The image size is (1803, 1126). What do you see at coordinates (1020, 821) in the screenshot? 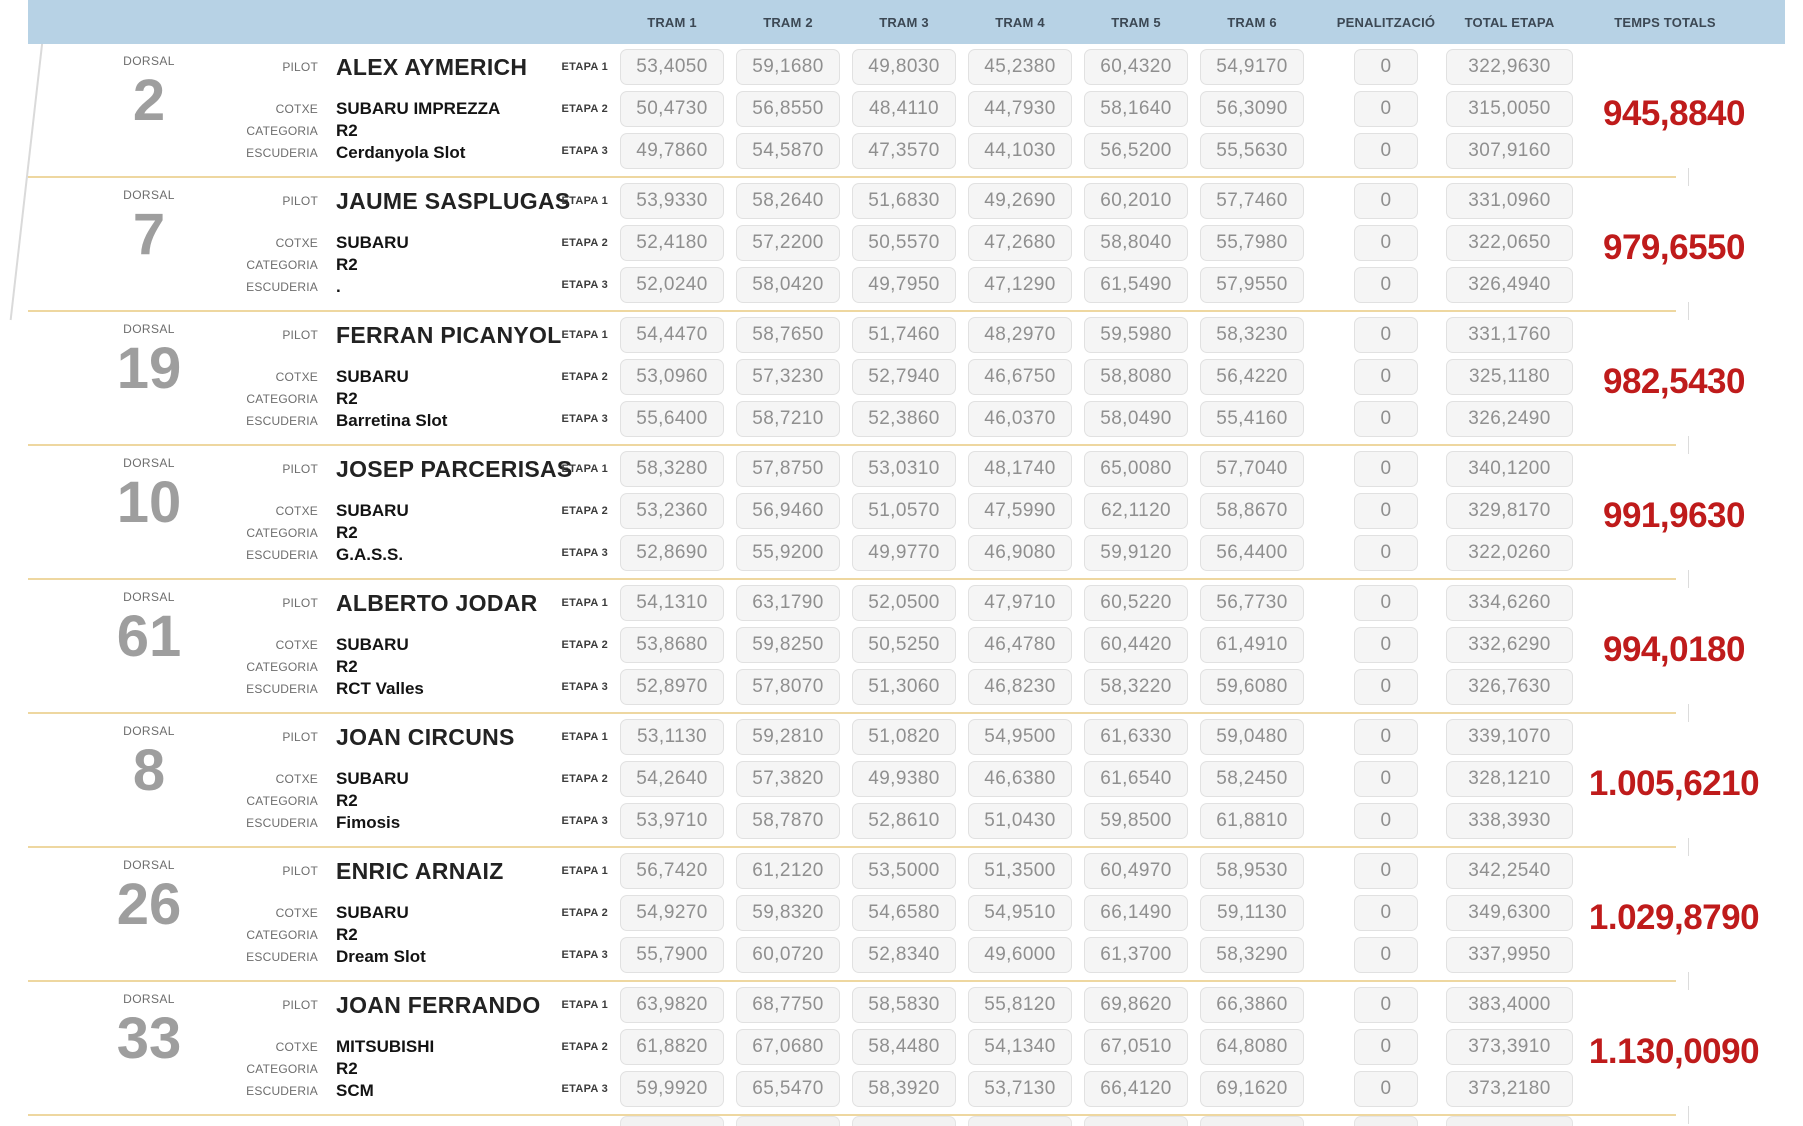
I see `tram-time-cell: 51,0430` at bounding box center [1020, 821].